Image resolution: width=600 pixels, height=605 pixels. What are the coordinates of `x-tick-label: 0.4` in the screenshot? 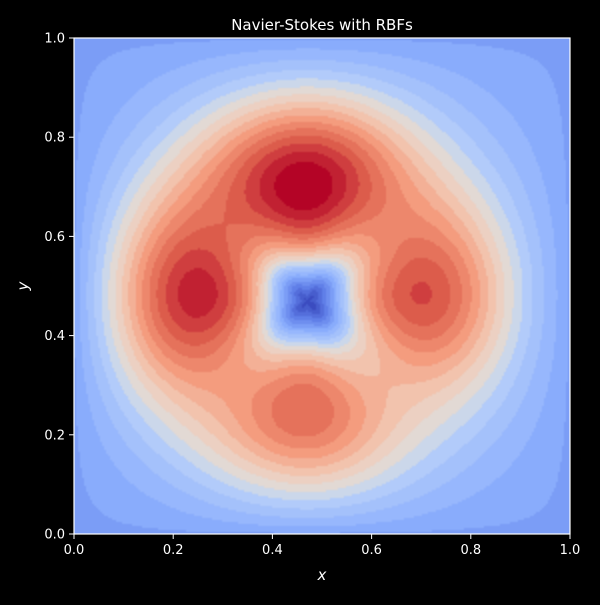 It's located at (272, 550).